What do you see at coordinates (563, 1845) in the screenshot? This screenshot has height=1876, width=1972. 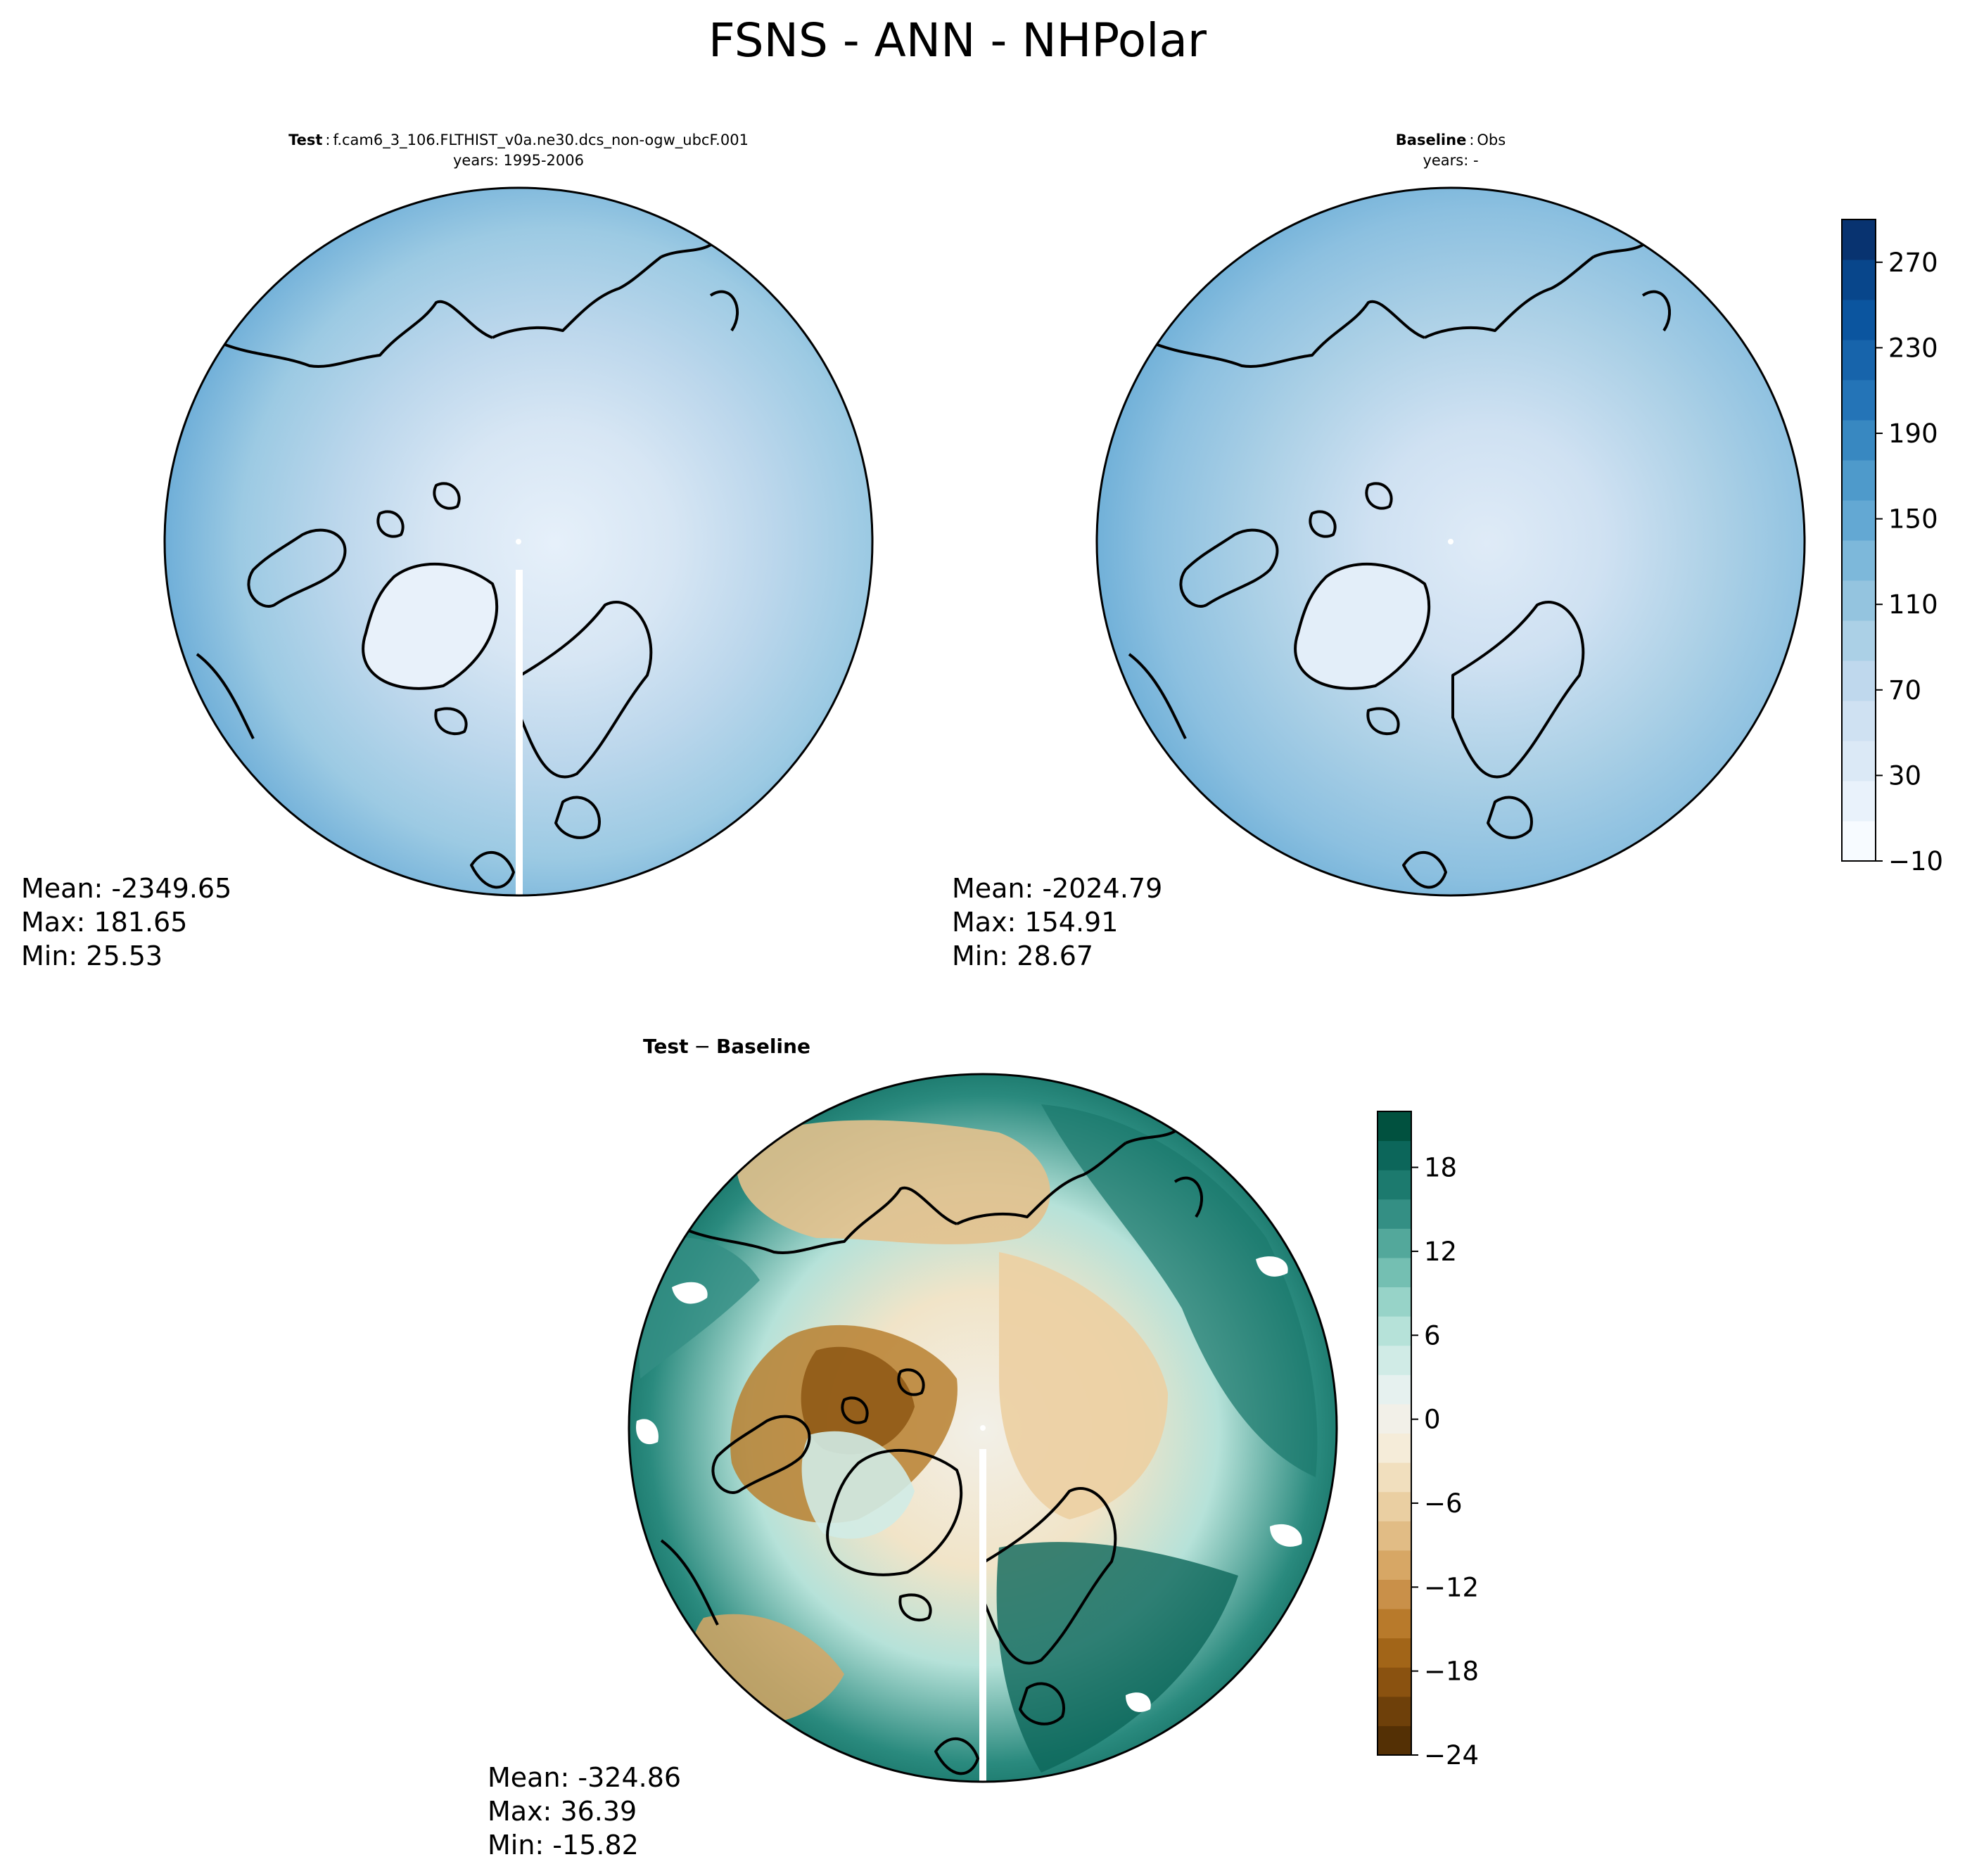 I see `diff-min: Min: -15.82` at bounding box center [563, 1845].